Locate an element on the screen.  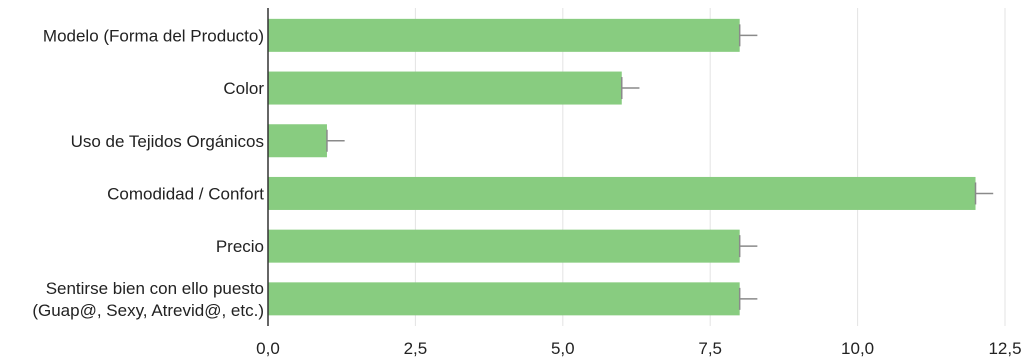
x-tick-label: 0,0 is located at coordinates (268, 348).